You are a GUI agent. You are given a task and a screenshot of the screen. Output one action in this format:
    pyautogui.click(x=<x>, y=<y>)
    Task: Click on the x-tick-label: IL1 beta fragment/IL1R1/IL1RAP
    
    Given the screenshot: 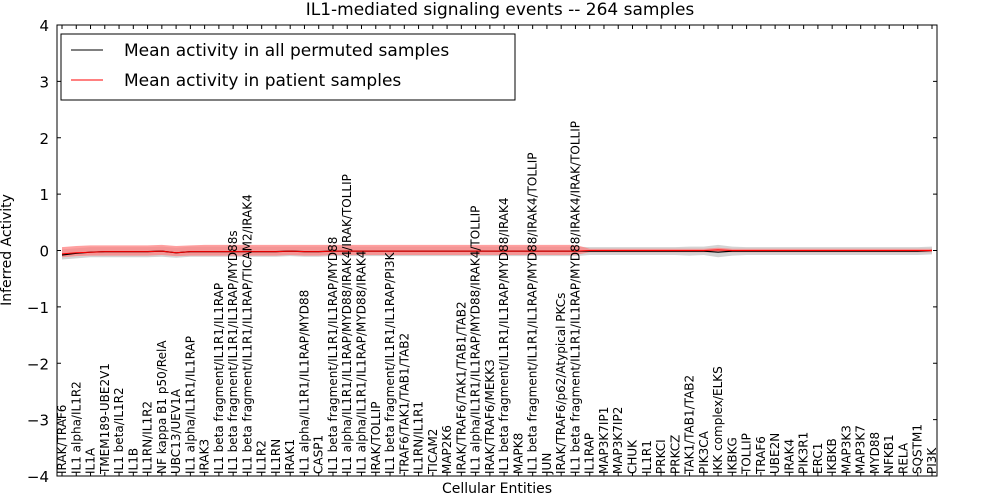 What is the action you would take?
    pyautogui.click(x=219, y=378)
    